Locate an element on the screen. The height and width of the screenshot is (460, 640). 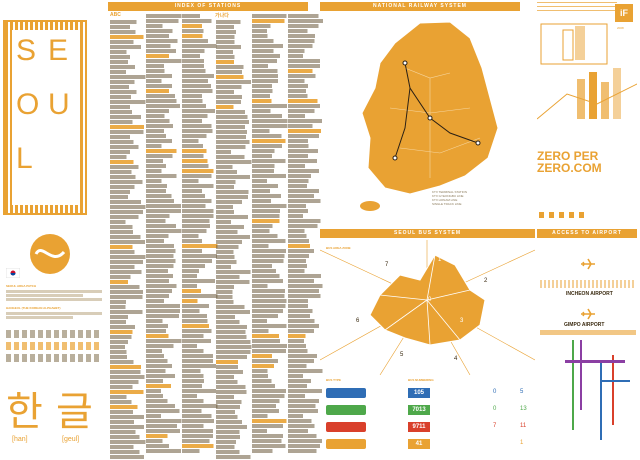
zone-2: 2 is located at coordinates (486, 281).